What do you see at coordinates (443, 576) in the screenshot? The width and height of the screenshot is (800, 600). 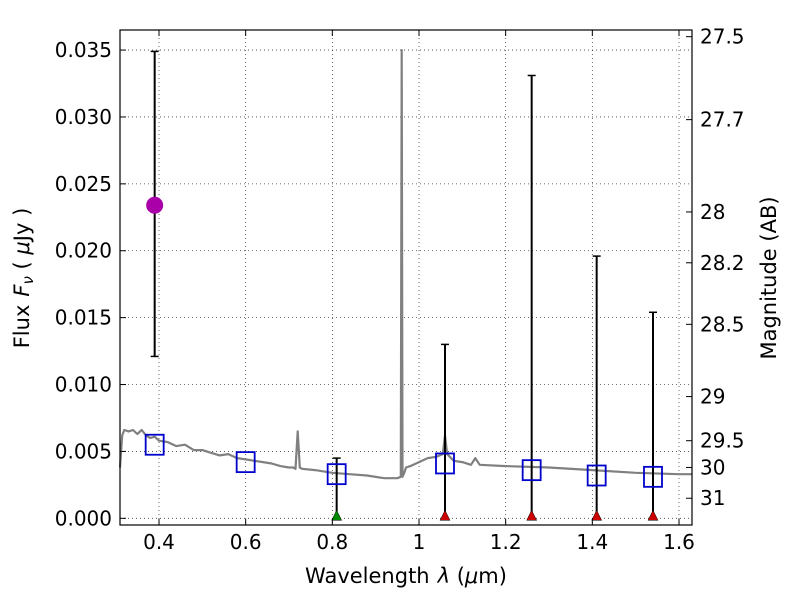 I see `x-axis-label-symbol: λ` at bounding box center [443, 576].